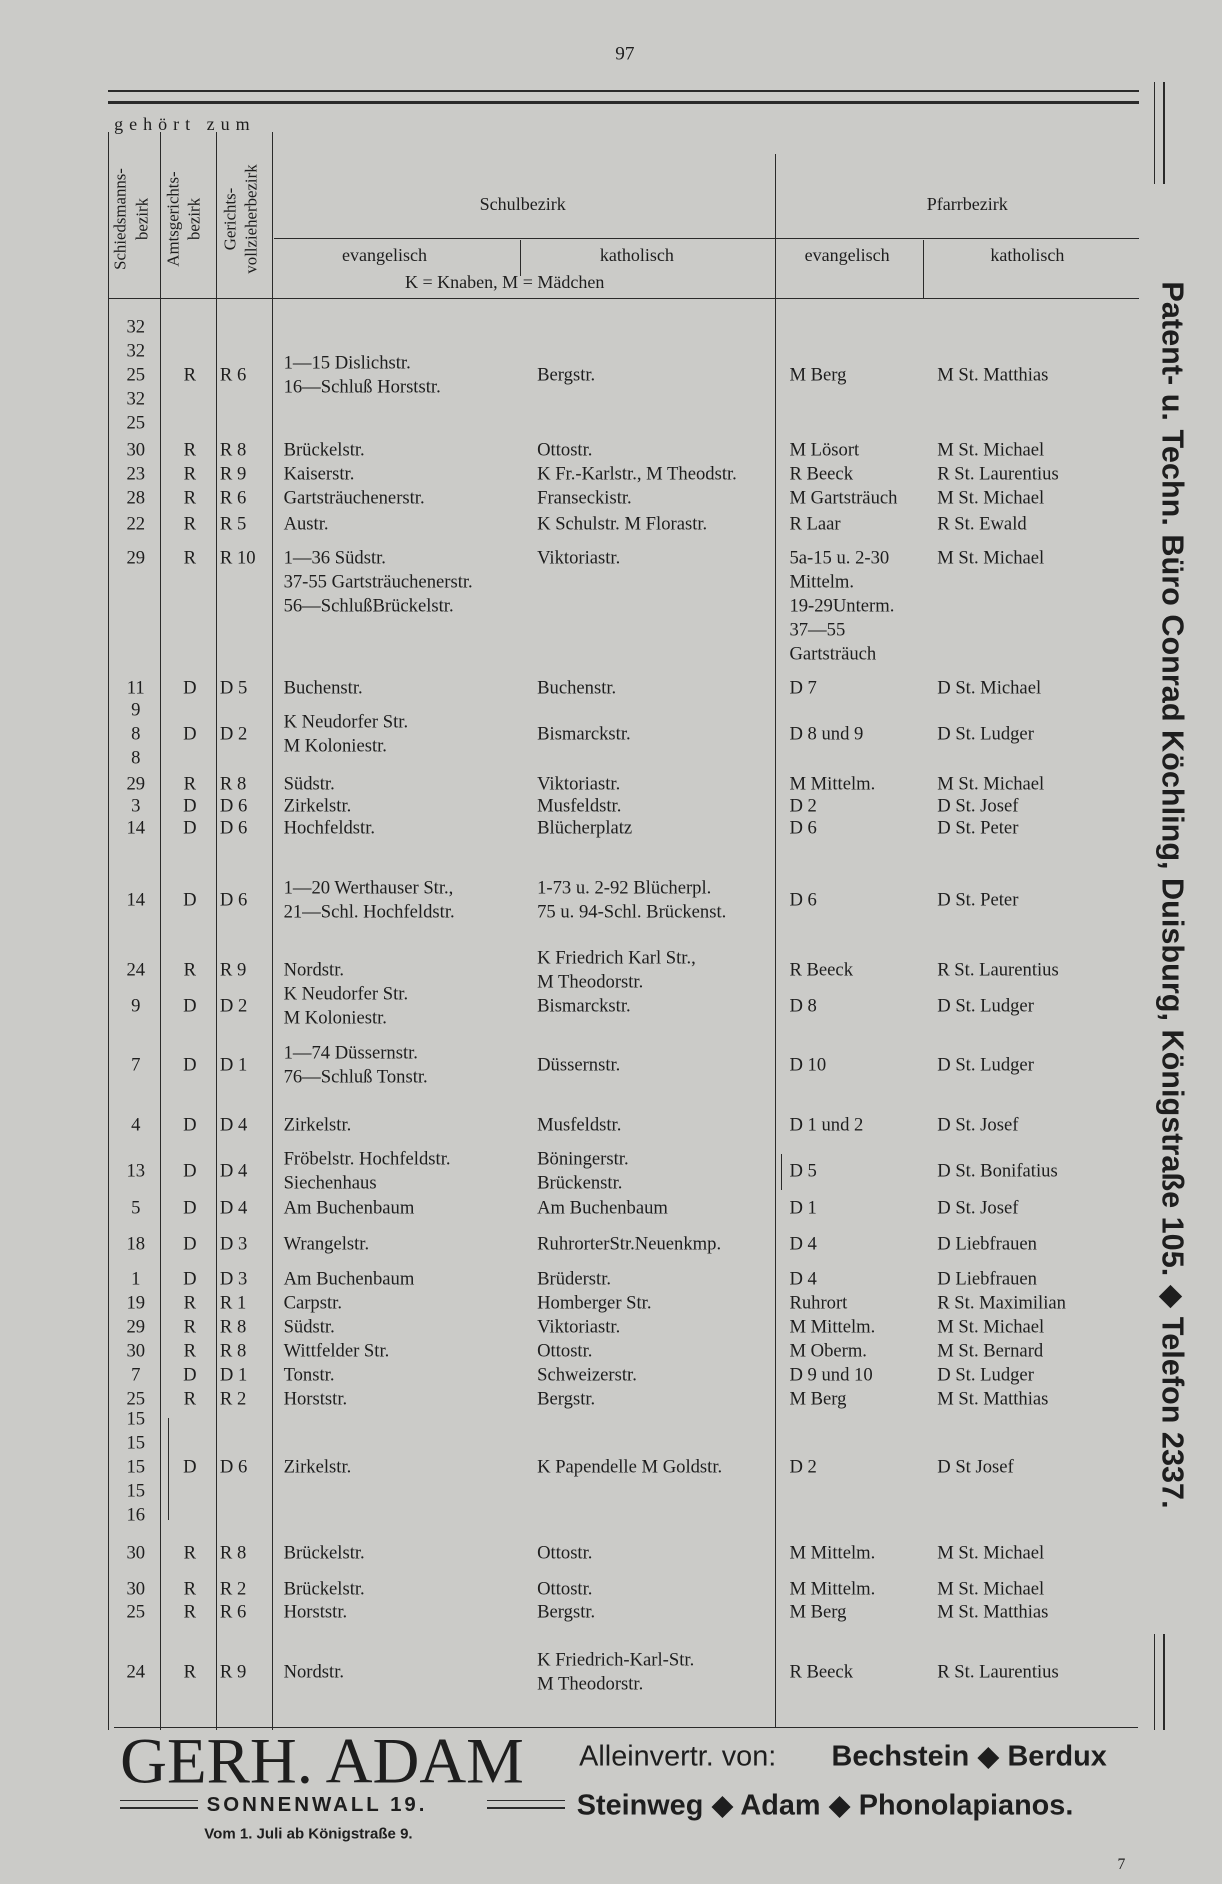 This screenshot has height=1884, width=1222. Describe the element at coordinates (306, 524) in the screenshot. I see `school-evangelical: Austr.` at that location.